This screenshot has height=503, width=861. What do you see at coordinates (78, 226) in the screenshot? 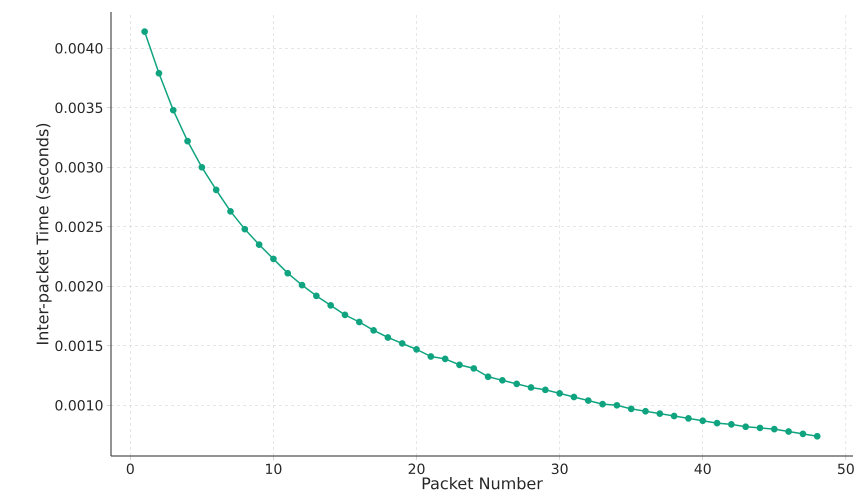
I see `y-tick-label: 0.0025` at bounding box center [78, 226].